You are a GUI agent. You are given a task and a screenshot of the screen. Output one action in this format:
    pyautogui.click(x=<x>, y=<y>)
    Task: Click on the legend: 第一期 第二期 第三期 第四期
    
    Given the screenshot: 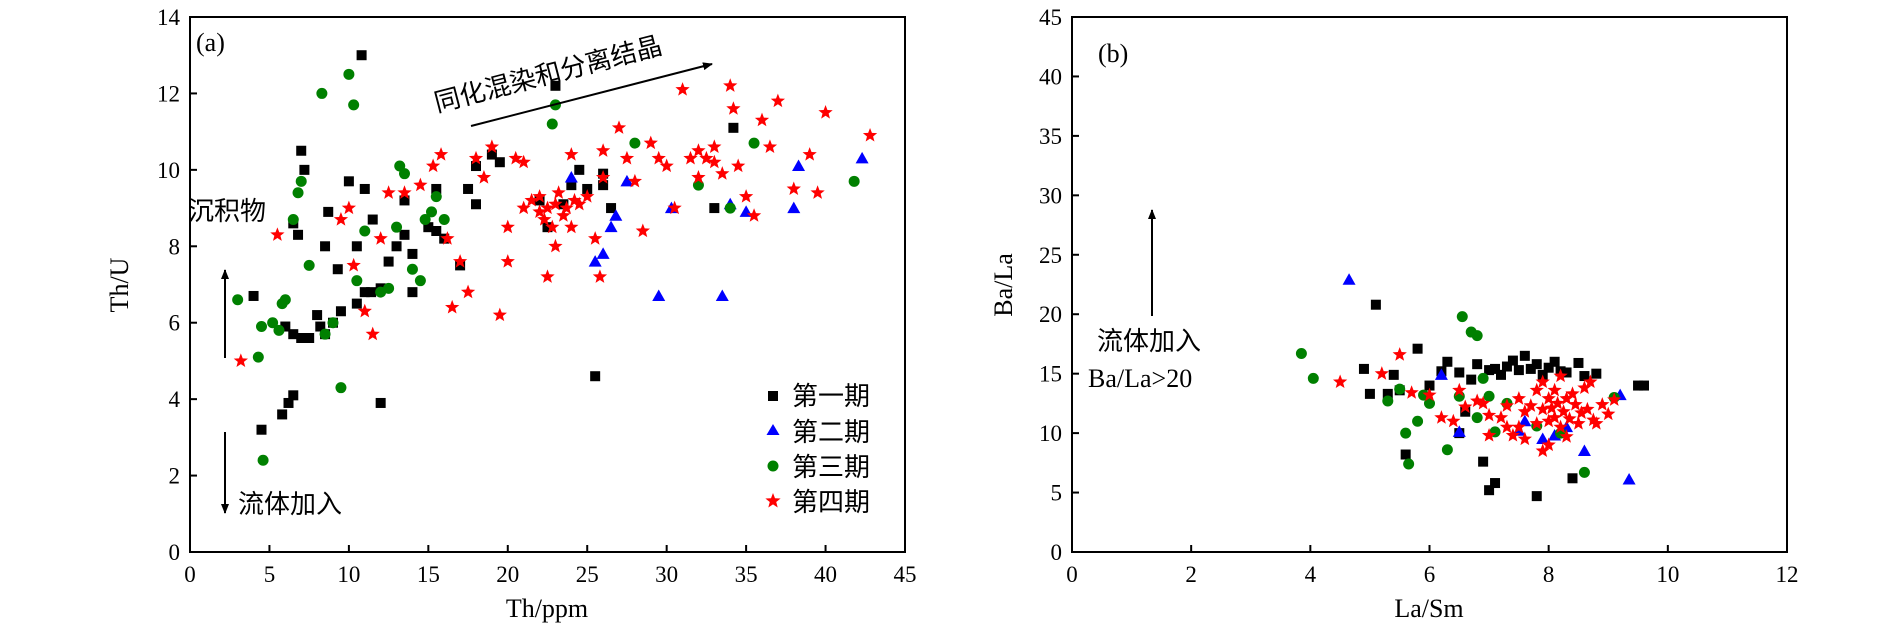 What is the action you would take?
    pyautogui.click(x=817, y=449)
    